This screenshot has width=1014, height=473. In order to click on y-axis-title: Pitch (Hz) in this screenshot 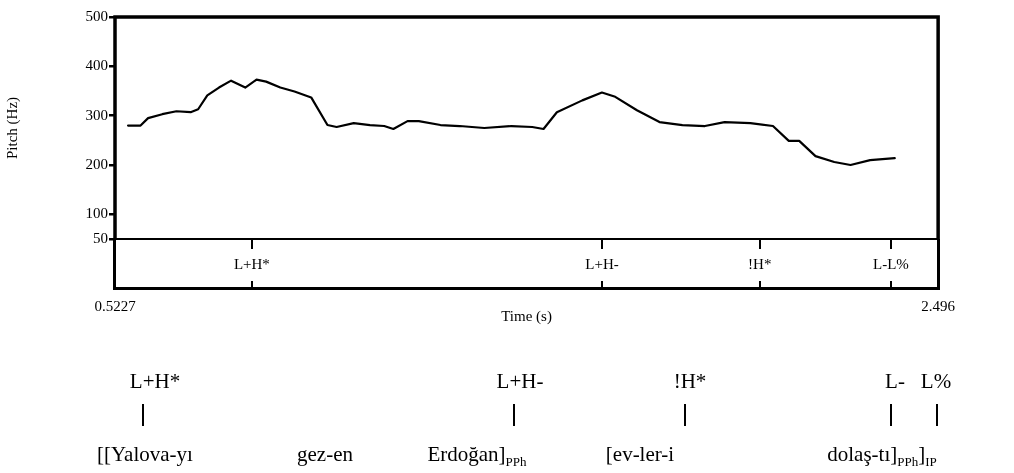, I will do `click(12, 128)`.